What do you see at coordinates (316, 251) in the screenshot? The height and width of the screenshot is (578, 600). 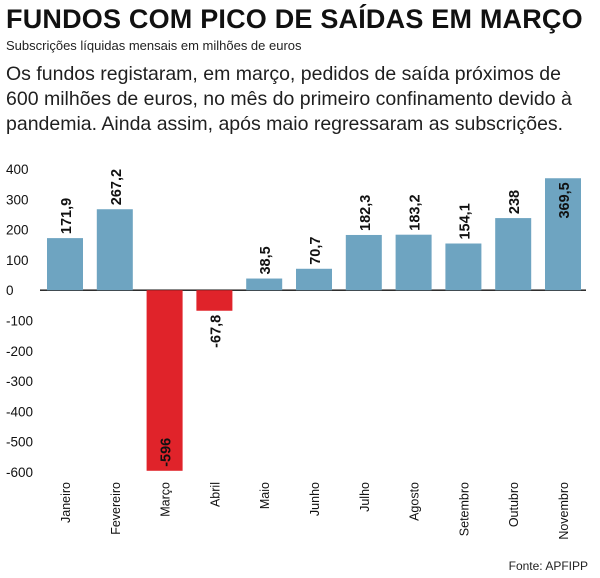 I see `value-label: 70,7` at bounding box center [316, 251].